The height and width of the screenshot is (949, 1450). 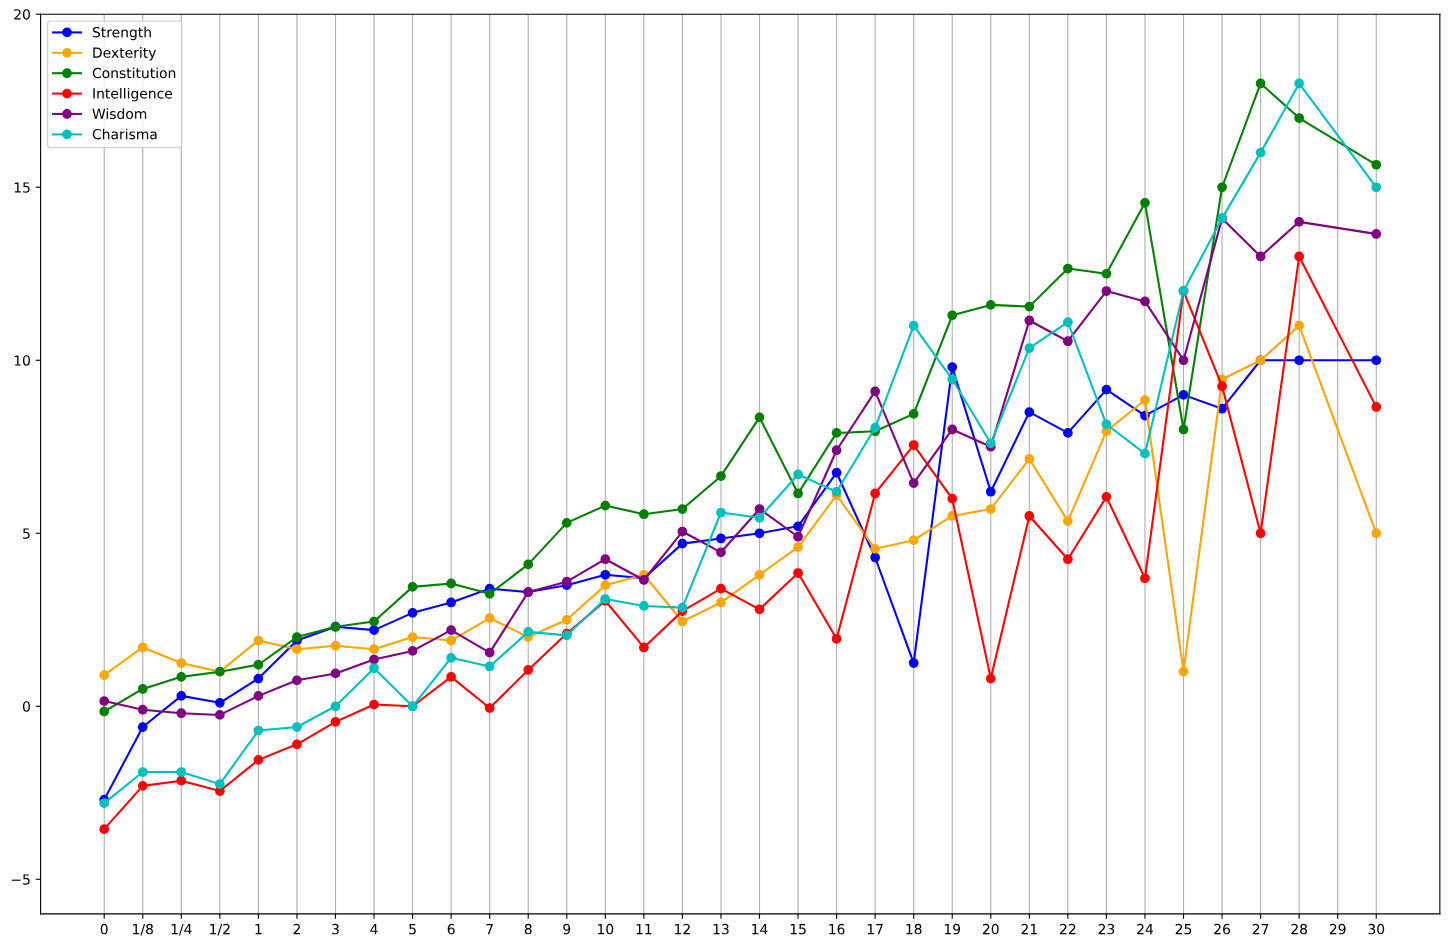 I want to click on y-tick-label: 15, so click(x=22, y=187).